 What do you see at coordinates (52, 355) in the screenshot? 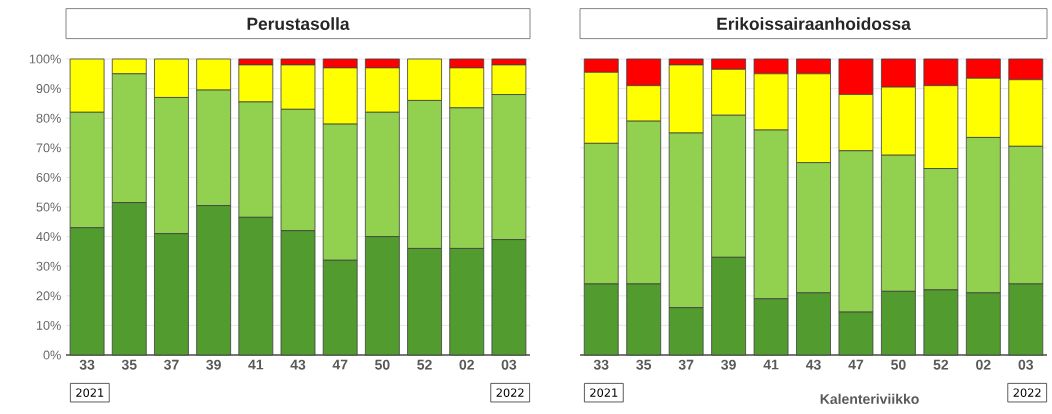
I see `y-tick-label: 0%` at bounding box center [52, 355].